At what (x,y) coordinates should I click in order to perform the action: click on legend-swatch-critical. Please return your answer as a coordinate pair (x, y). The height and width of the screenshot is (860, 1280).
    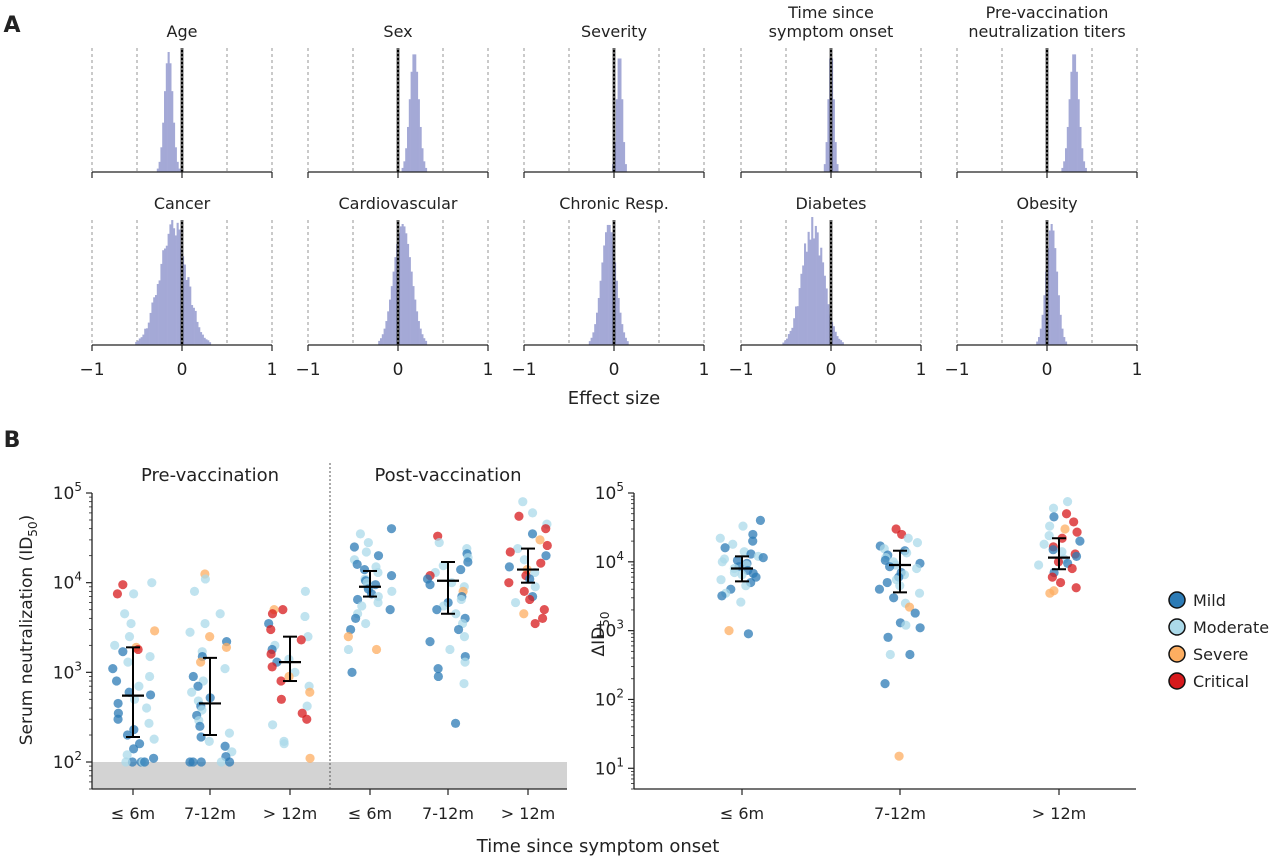
    Looking at the image, I should click on (1177, 681).